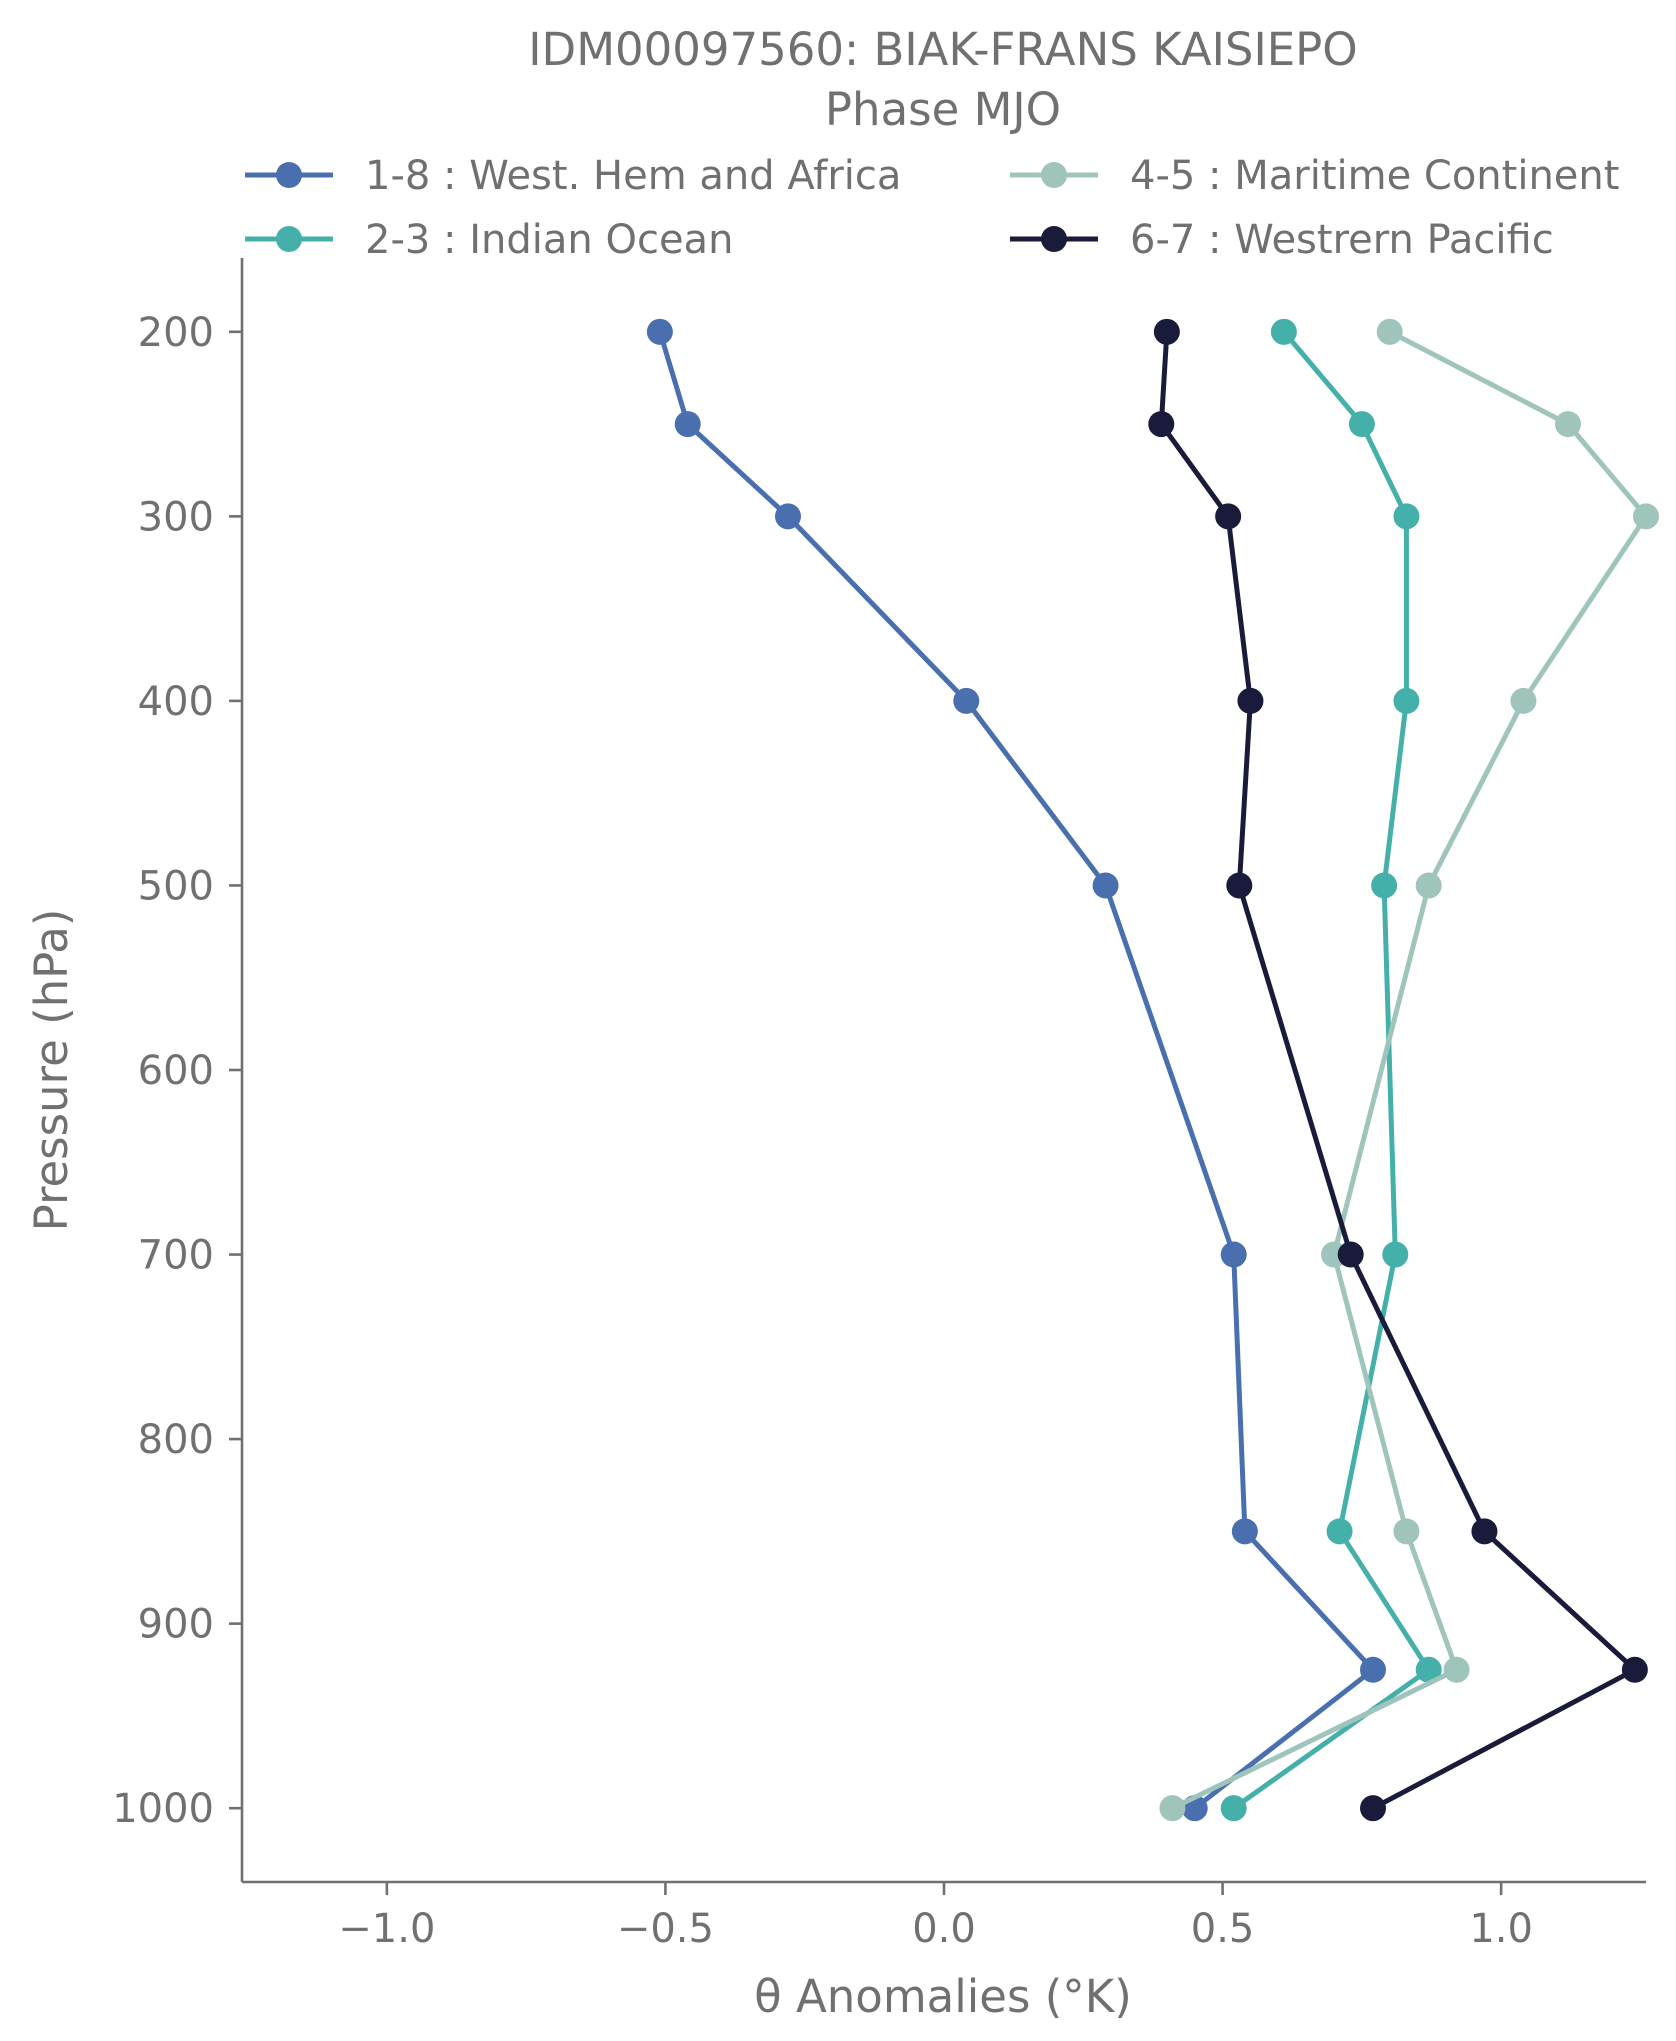 This screenshot has width=1676, height=2041. What do you see at coordinates (1374, 176) in the screenshot?
I see `legend-label: 4-5 : Maritime Continent` at bounding box center [1374, 176].